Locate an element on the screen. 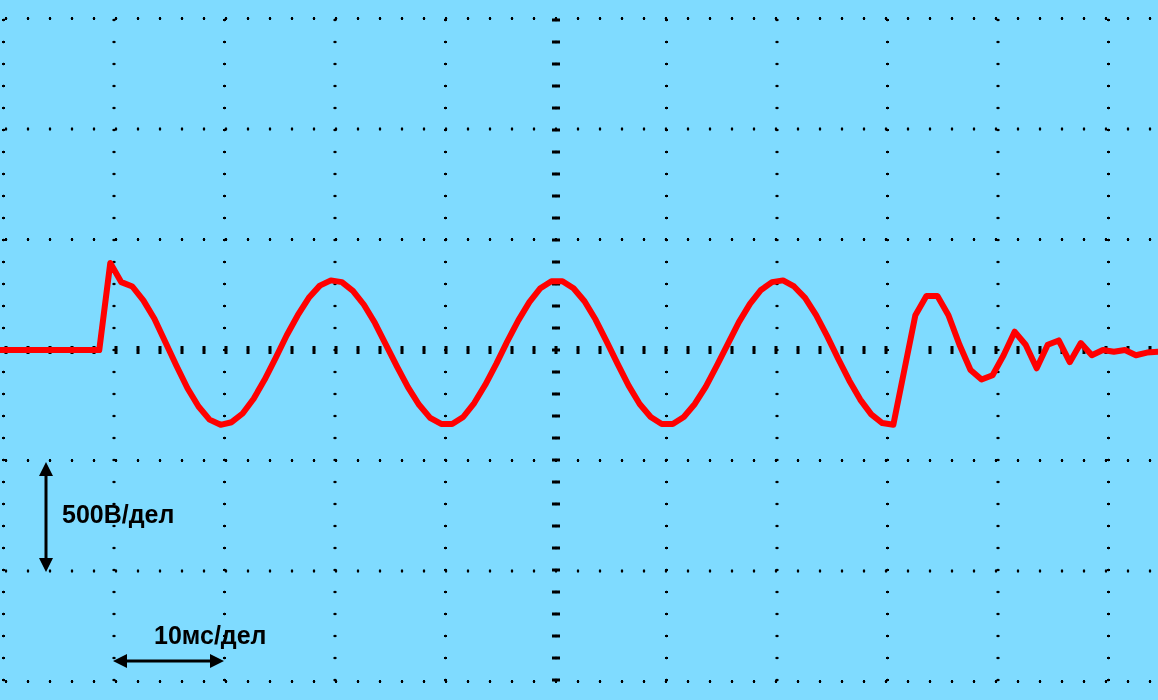  text: 10мс/дел is located at coordinates (210, 635).